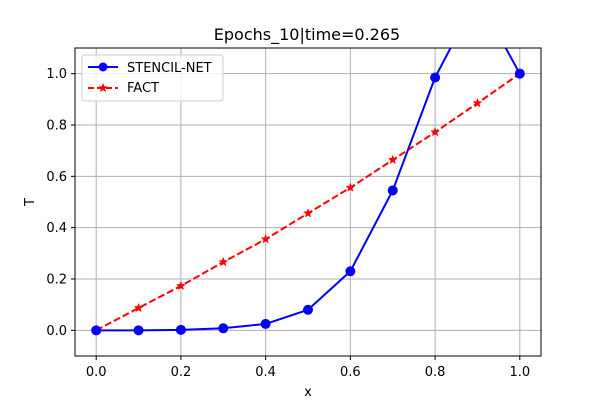  What do you see at coordinates (181, 372) in the screenshot?
I see `x-tick-label: 0.2` at bounding box center [181, 372].